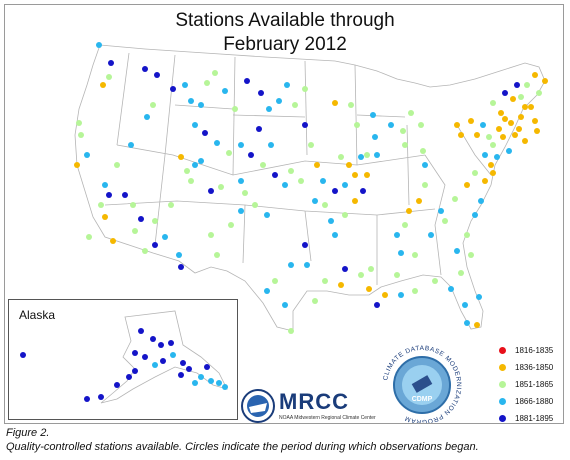 This screenshot has height=460, width=570. I want to click on legend-label: 1836-1850, so click(534, 367).